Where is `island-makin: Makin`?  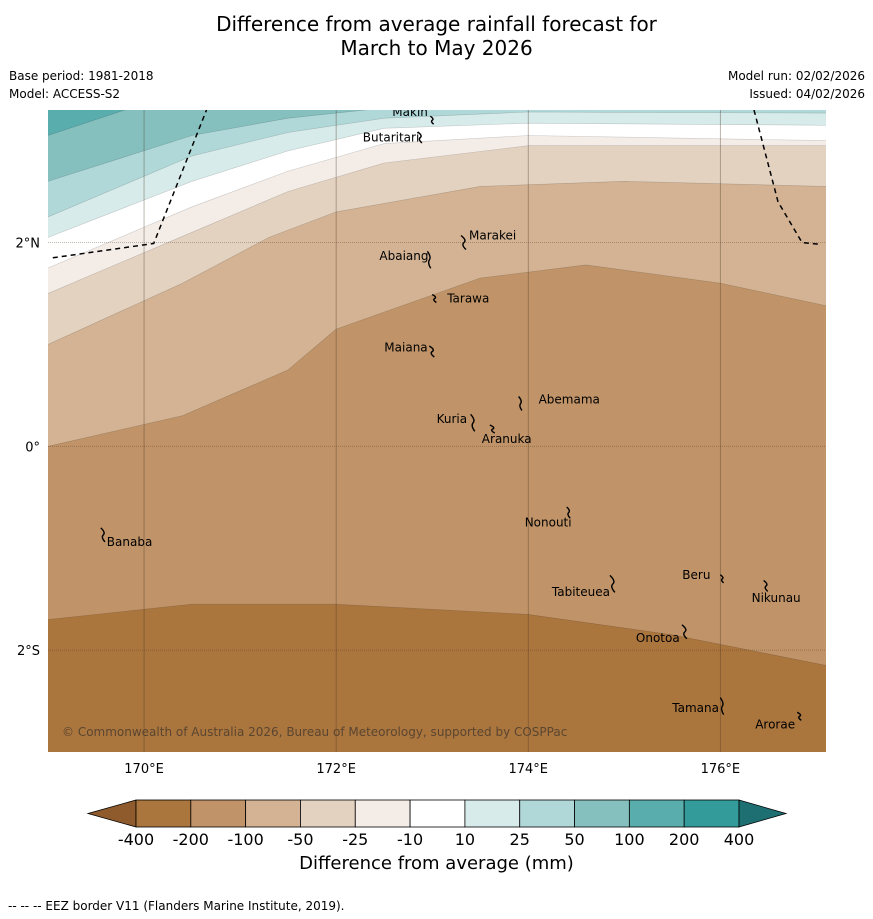
island-makin: Makin is located at coordinates (413, 115).